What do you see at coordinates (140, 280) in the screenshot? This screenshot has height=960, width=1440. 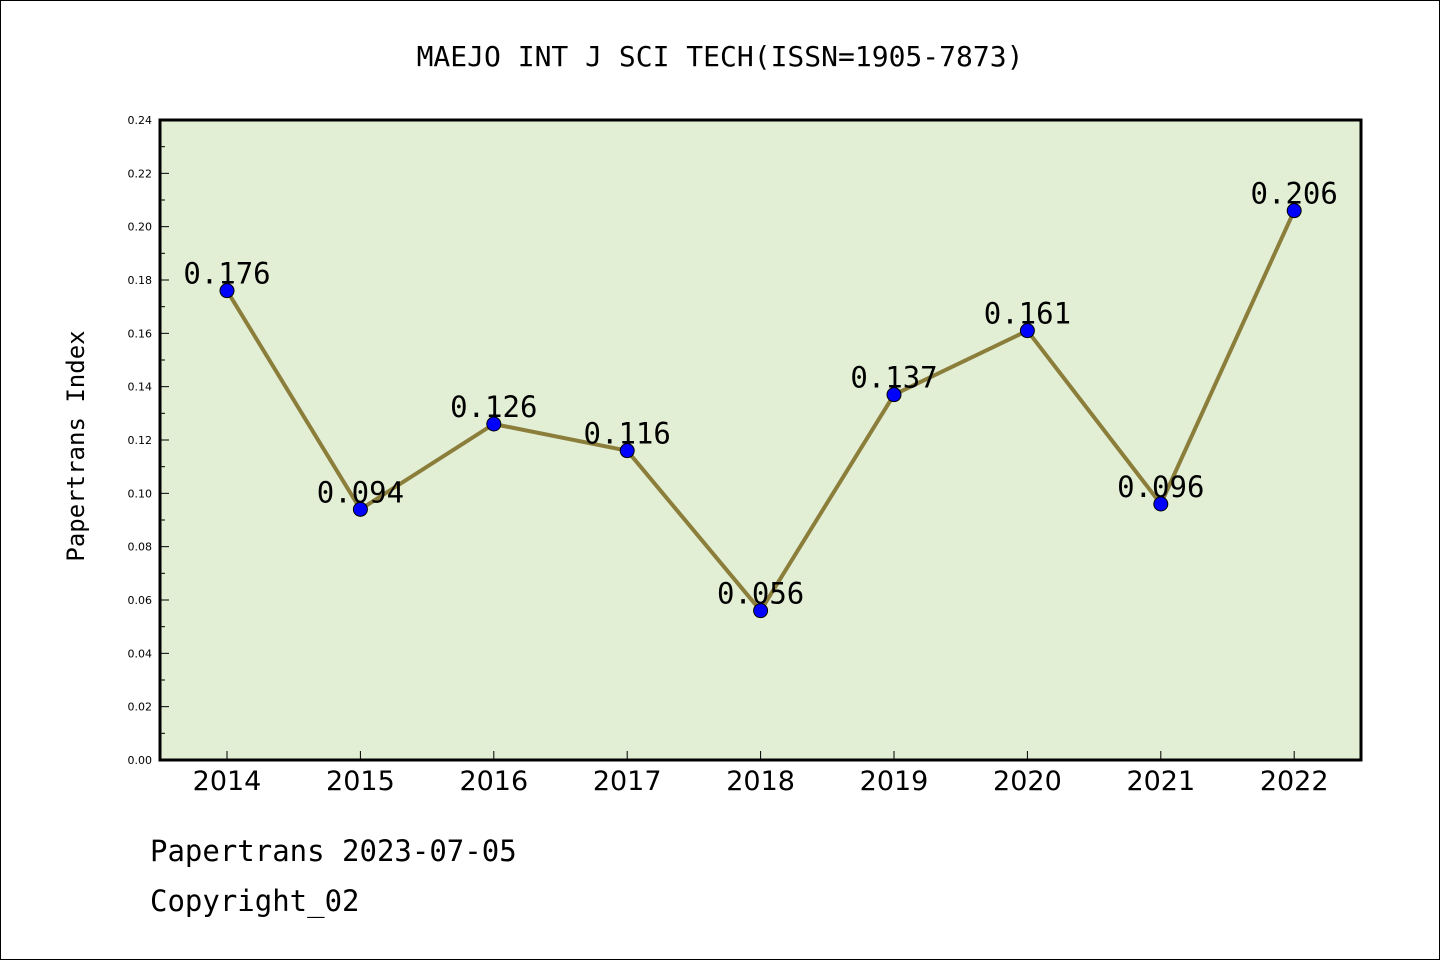 I see `y-tick-label: 0.18` at bounding box center [140, 280].